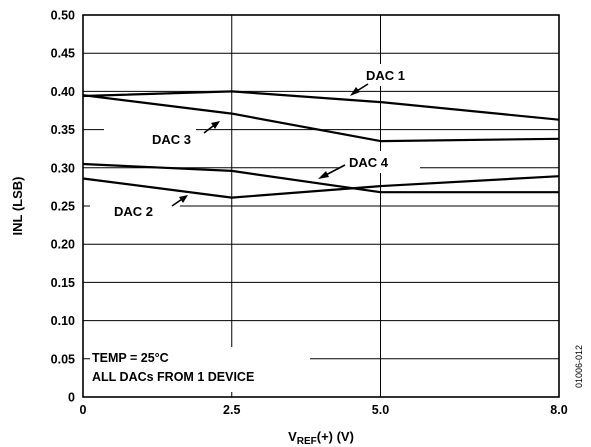 The height and width of the screenshot is (447, 591). What do you see at coordinates (558, 410) in the screenshot?
I see `x-tick-label: 8.0` at bounding box center [558, 410].